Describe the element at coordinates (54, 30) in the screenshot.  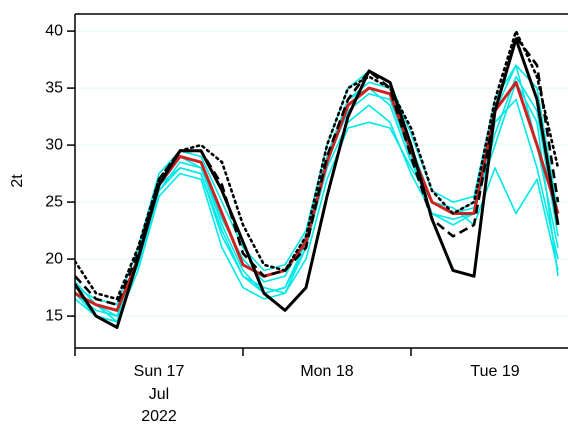
I see `y-tick-label: 40` at that location.